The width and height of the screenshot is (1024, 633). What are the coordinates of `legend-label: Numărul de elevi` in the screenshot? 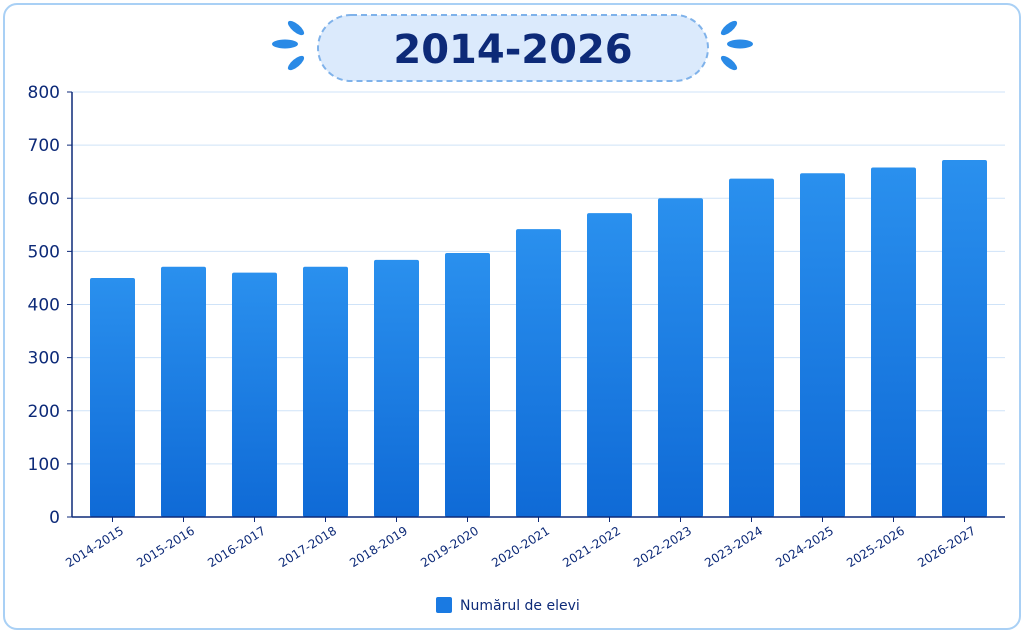 It's located at (520, 606).